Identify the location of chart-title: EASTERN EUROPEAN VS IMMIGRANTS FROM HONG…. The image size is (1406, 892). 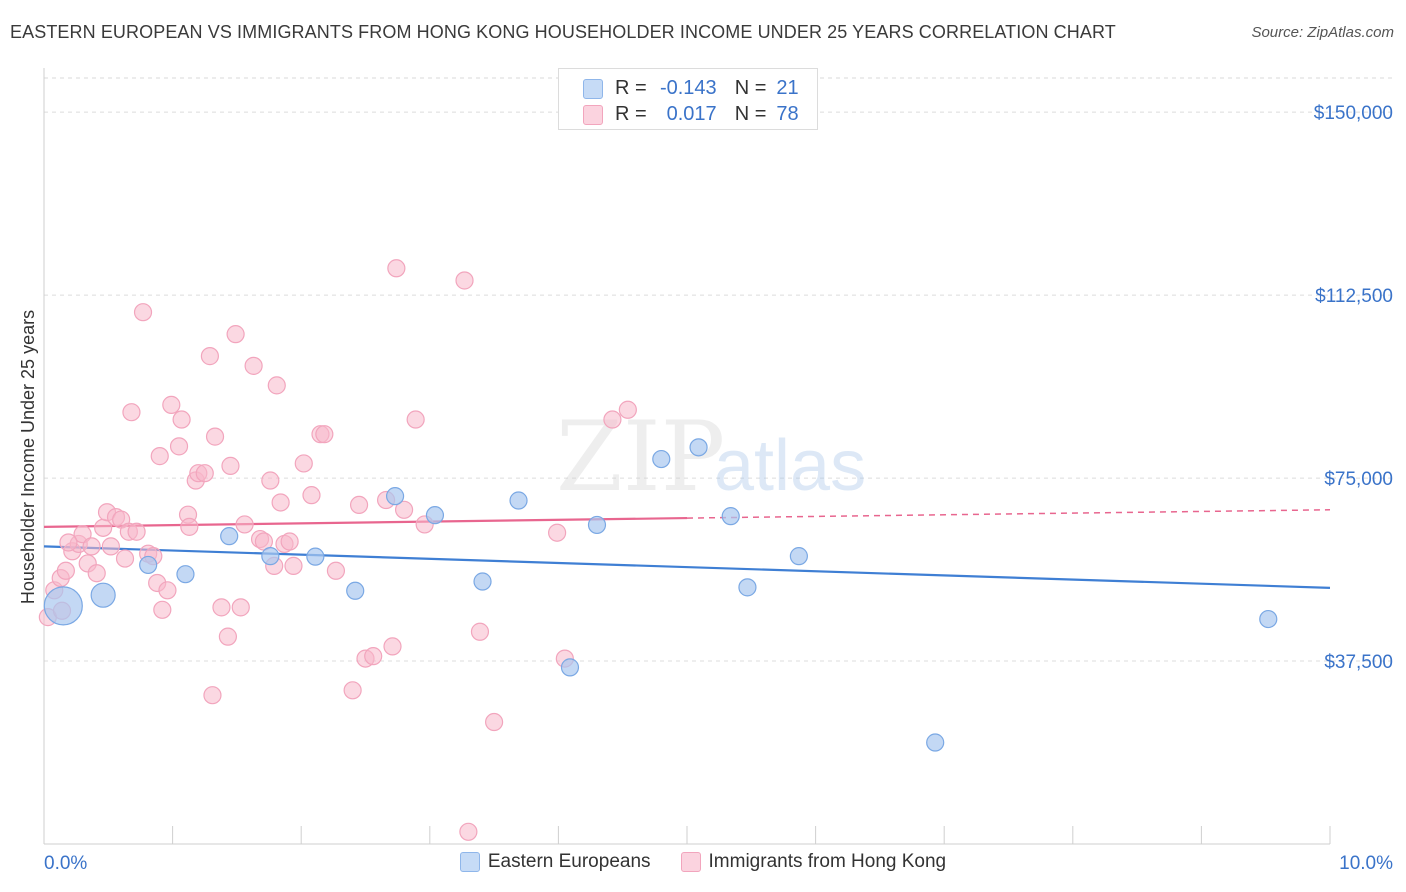
(563, 32).